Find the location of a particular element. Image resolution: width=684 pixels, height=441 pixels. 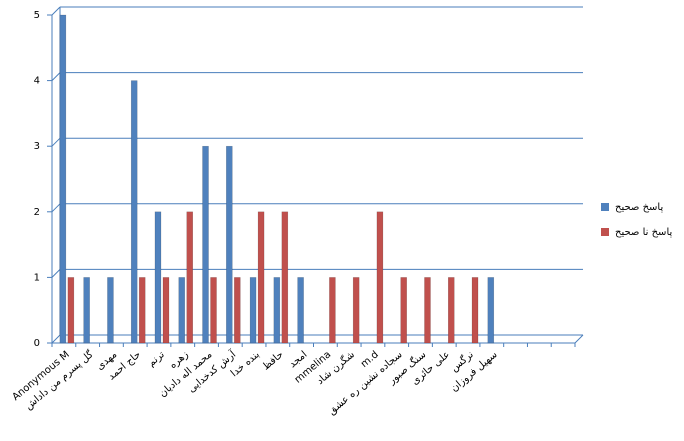

legend-label: پاسخ نا صحیح is located at coordinates (643, 232).